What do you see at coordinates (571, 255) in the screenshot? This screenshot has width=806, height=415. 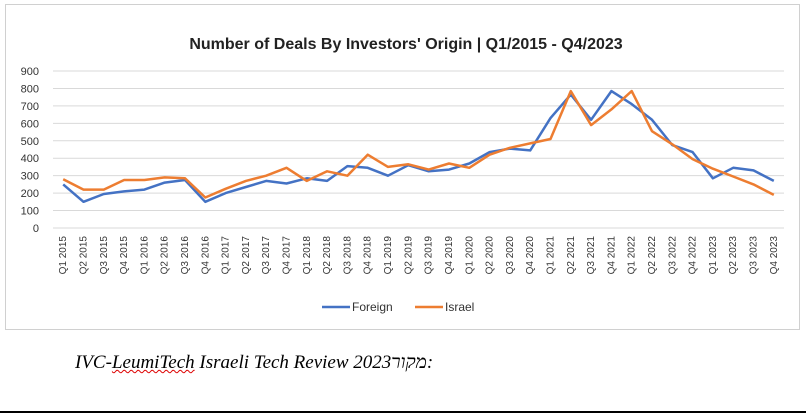 I see `x-tick-label: Q2 2021` at bounding box center [571, 255].